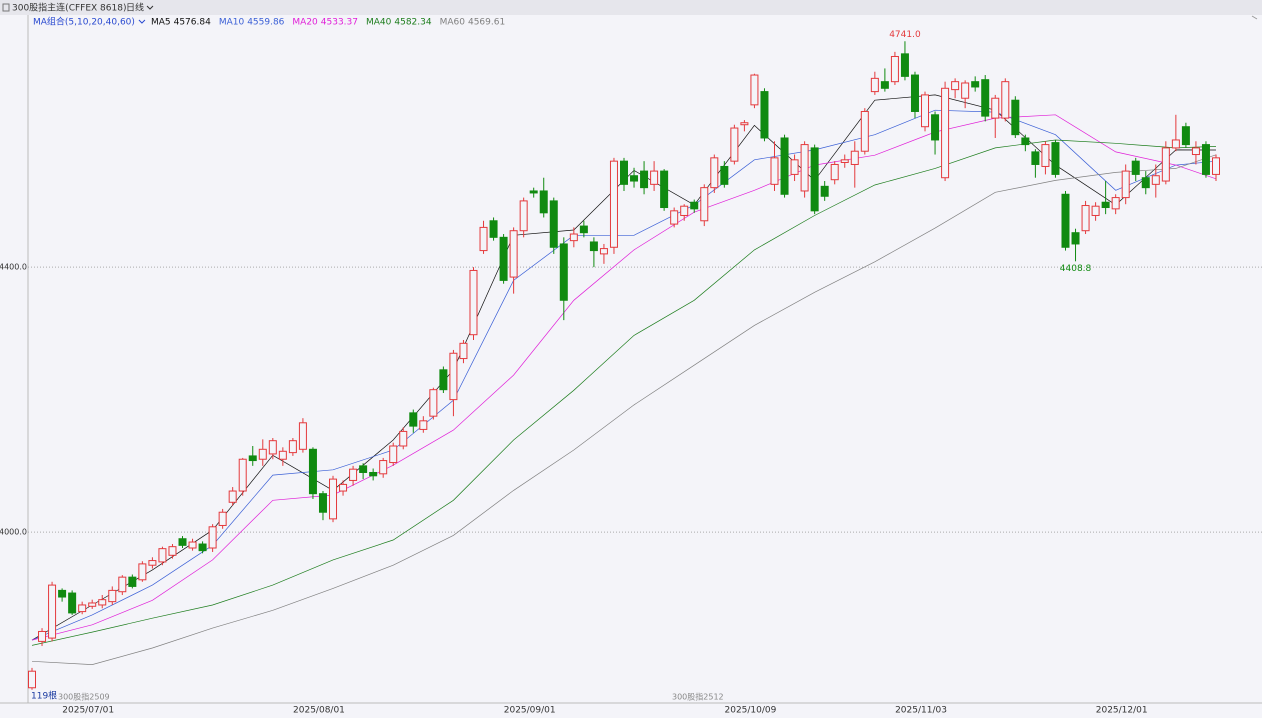  Describe the element at coordinates (13, 267) in the screenshot. I see `y-tick-label: 4400.0` at that location.